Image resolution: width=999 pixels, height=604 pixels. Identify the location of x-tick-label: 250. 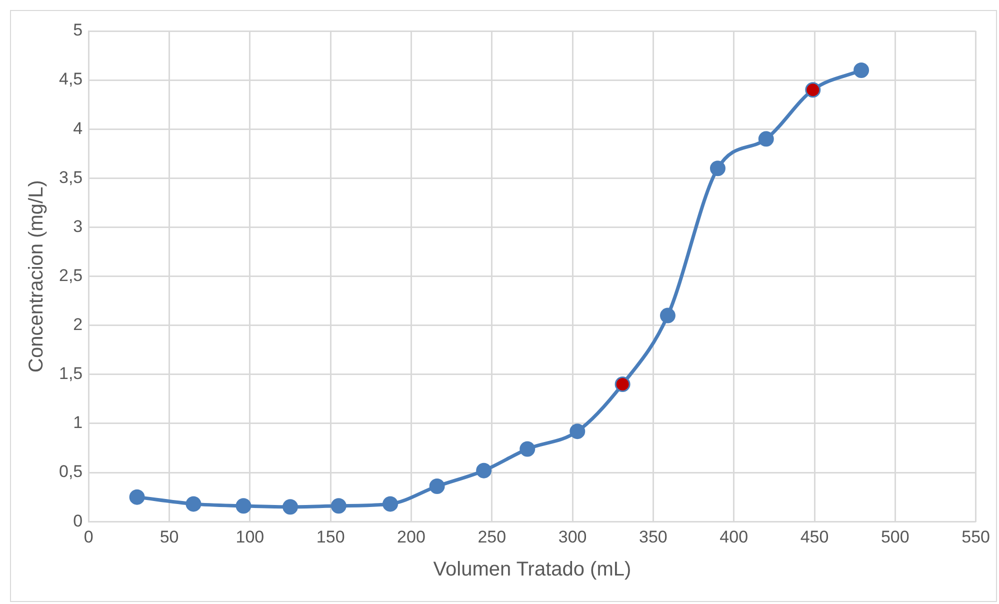
(492, 536).